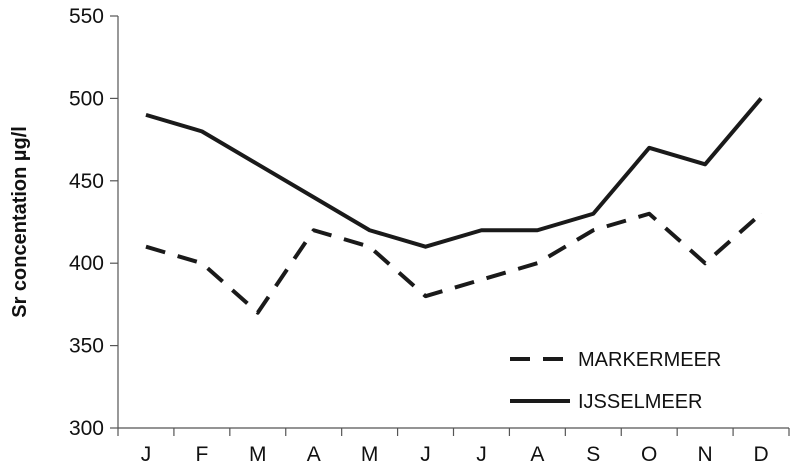 Image resolution: width=797 pixels, height=471 pixels. What do you see at coordinates (86, 428) in the screenshot?
I see `y-tick-label: 300` at bounding box center [86, 428].